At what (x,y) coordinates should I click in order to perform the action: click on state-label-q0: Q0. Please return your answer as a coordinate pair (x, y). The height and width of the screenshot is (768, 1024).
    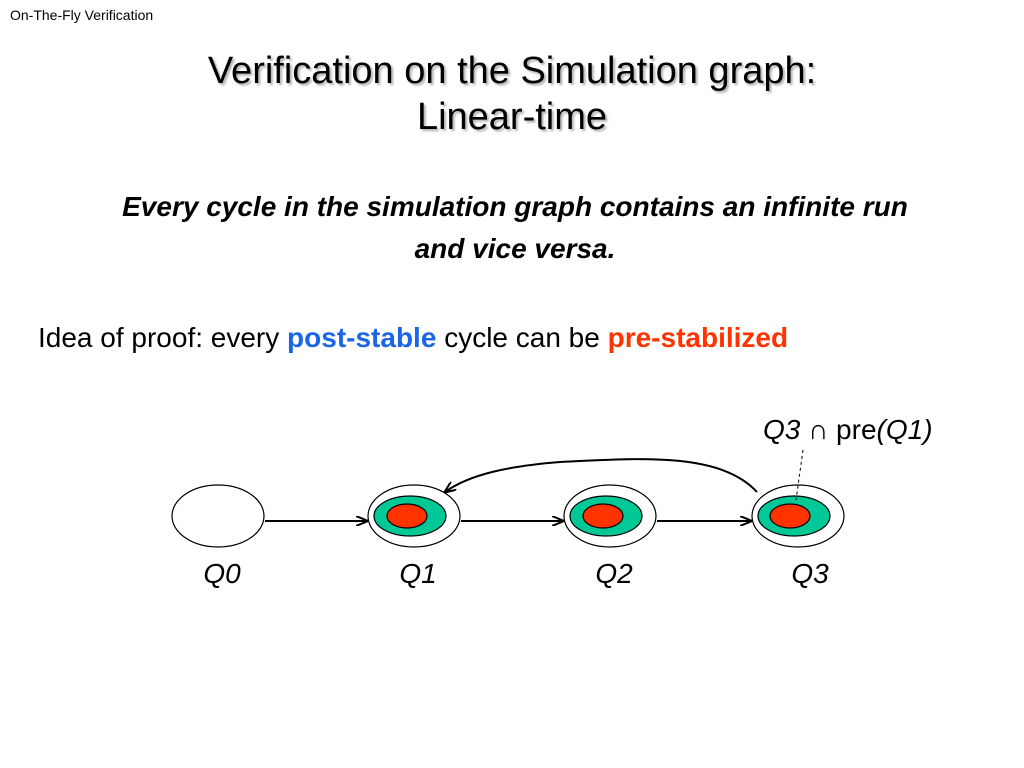
    Looking at the image, I should click on (222, 573).